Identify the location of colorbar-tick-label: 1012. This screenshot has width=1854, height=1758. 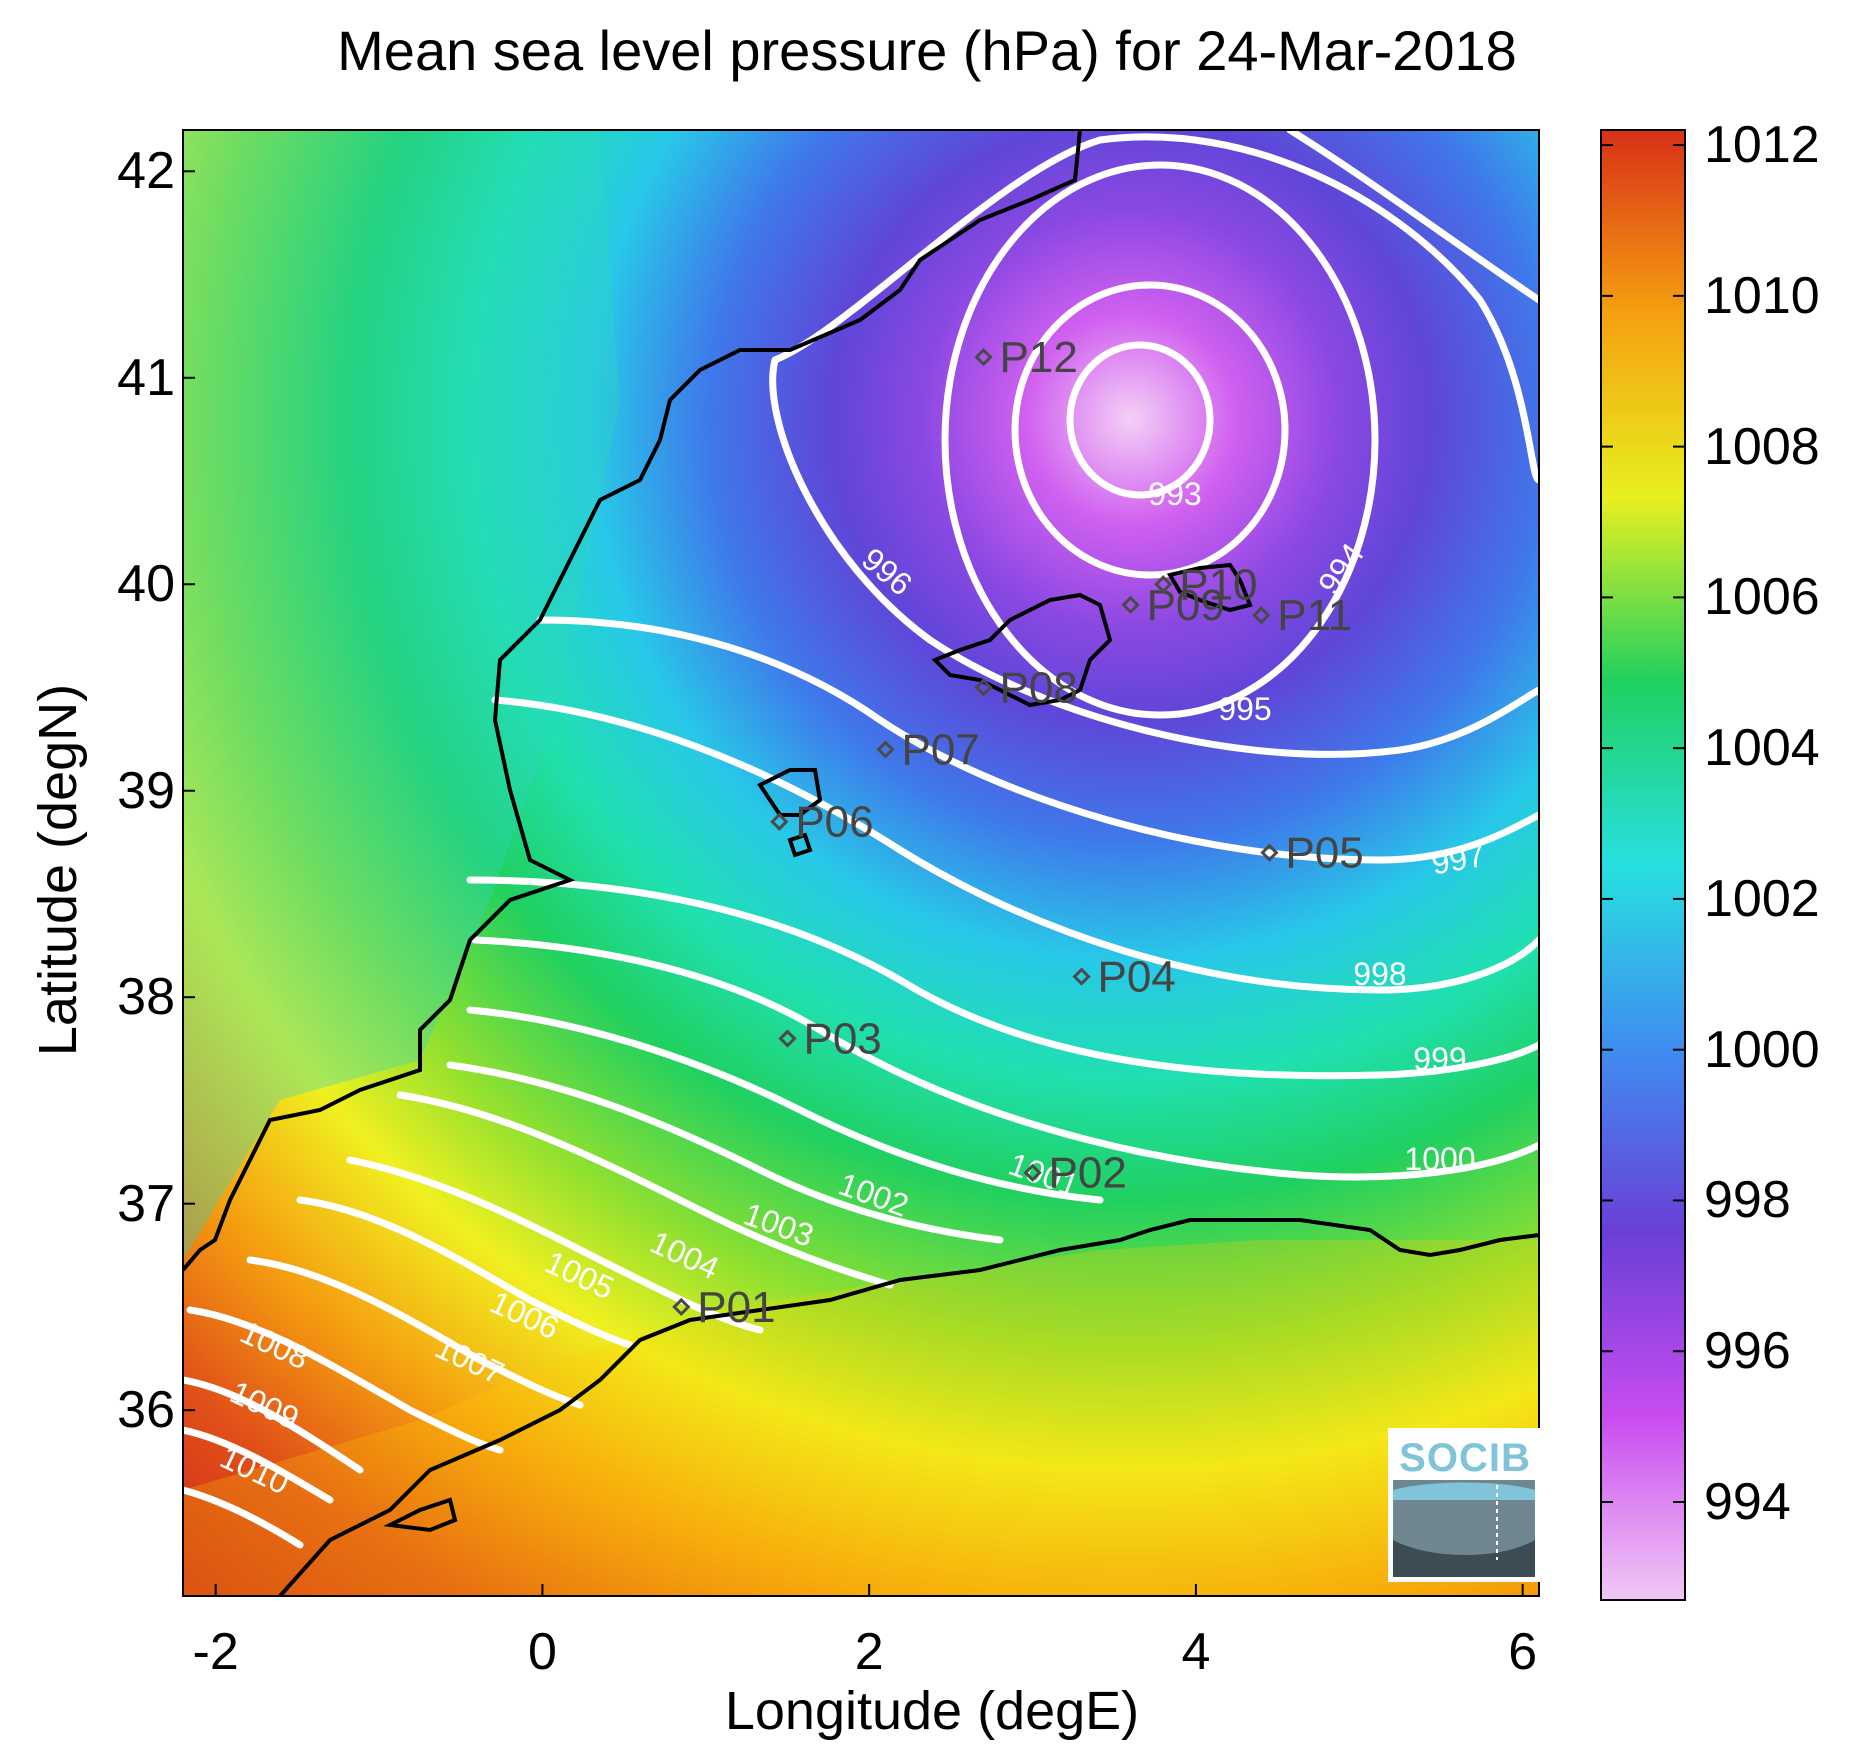
(1762, 145).